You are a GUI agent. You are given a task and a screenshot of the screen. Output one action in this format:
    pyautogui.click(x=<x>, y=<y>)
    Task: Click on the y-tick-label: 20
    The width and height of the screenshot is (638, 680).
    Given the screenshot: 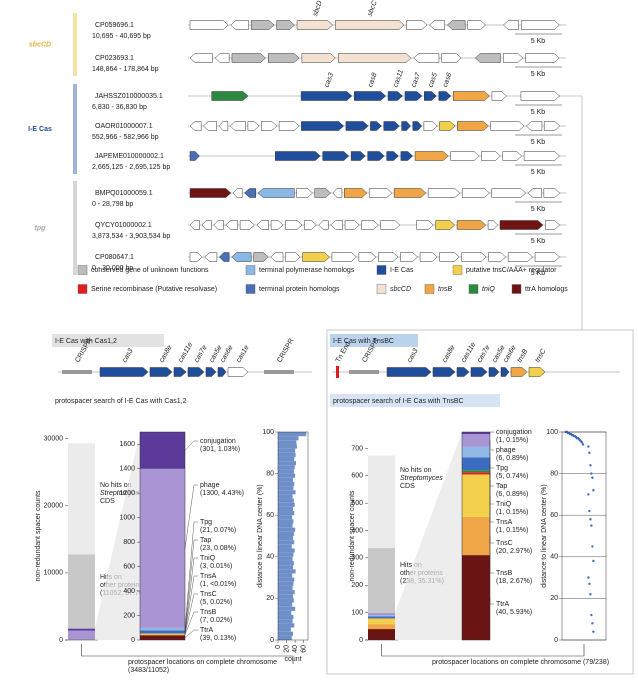 What is the action you would take?
    pyautogui.click(x=554, y=598)
    